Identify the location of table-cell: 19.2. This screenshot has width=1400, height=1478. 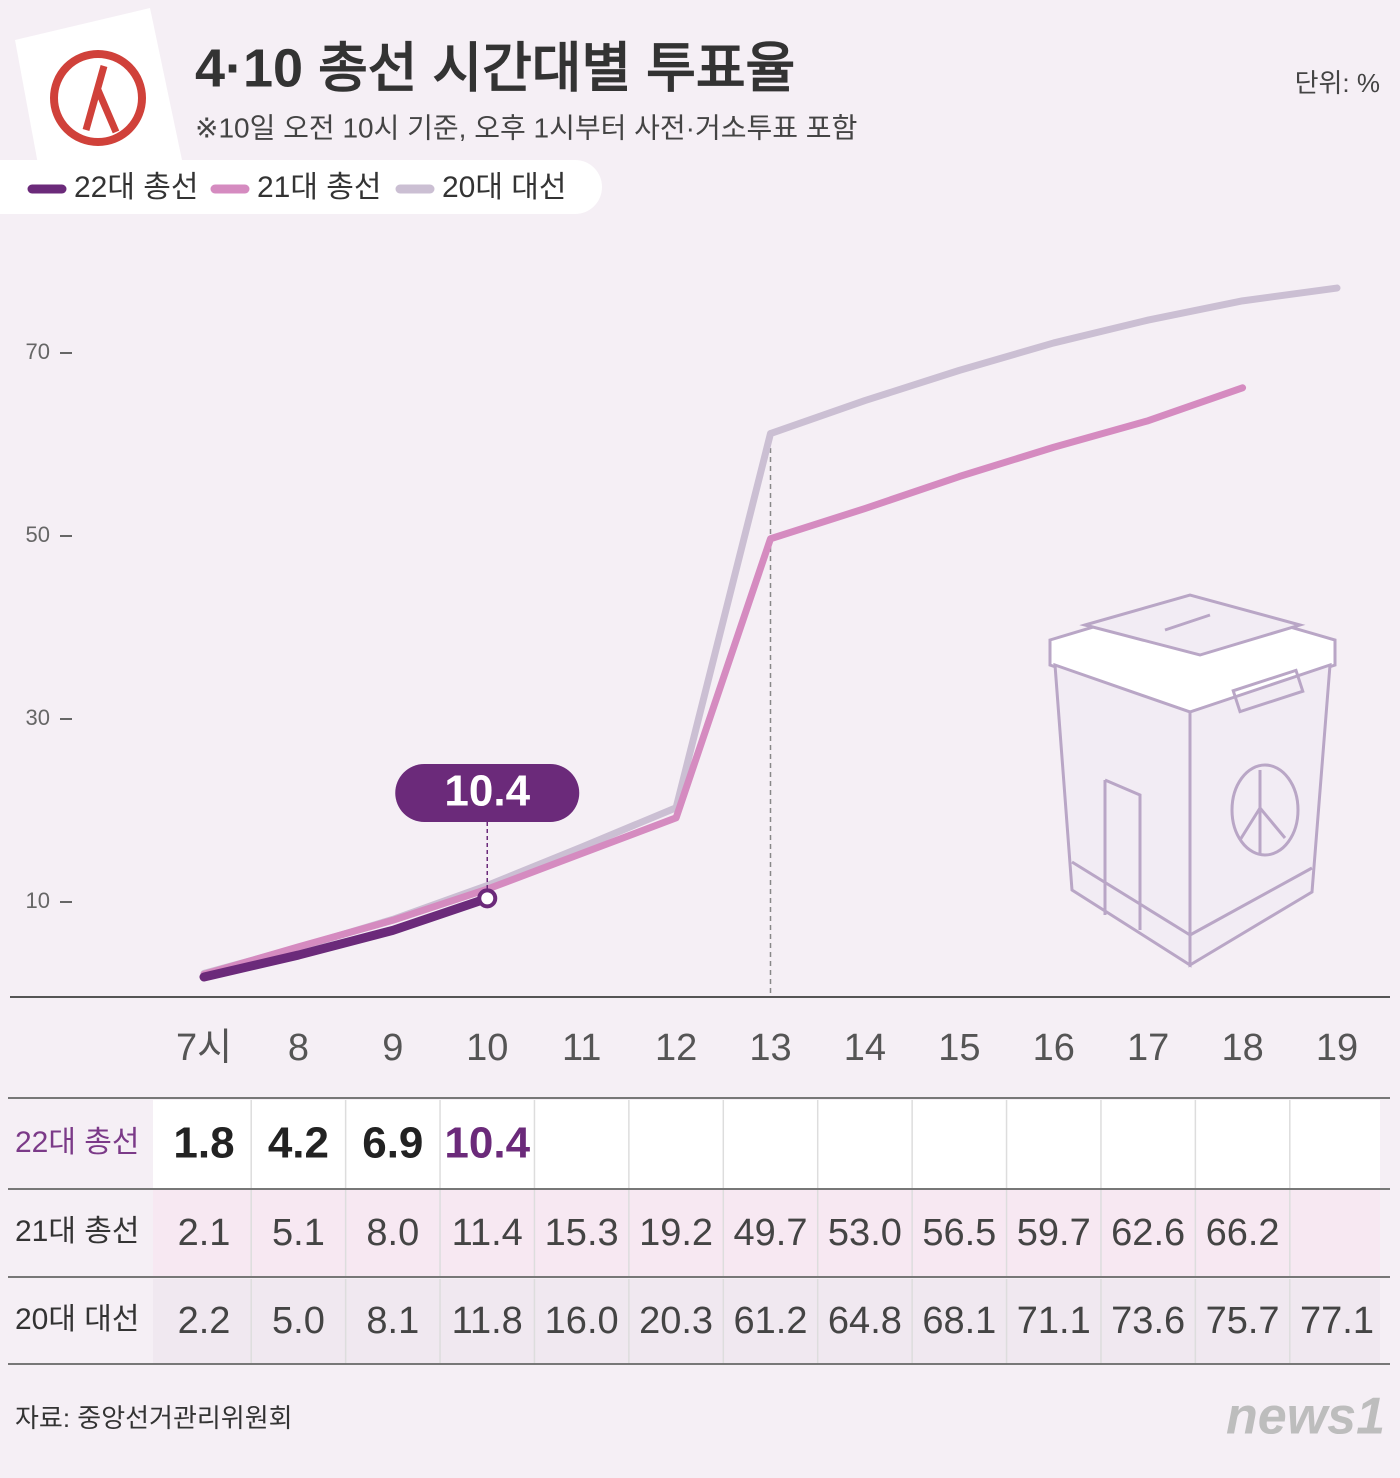
(676, 1233).